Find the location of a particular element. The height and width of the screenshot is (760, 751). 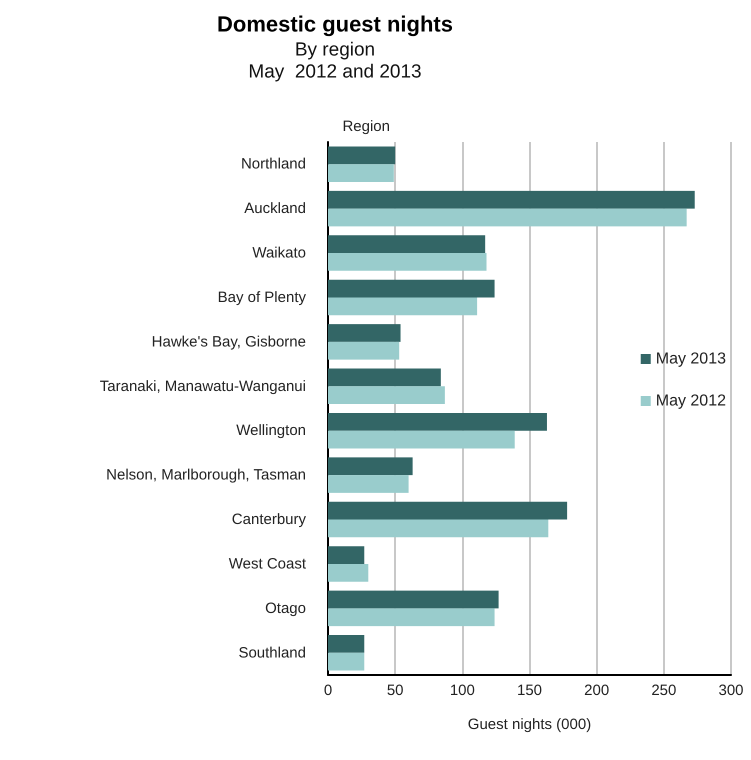

x-tick-label: 150 is located at coordinates (529, 690).